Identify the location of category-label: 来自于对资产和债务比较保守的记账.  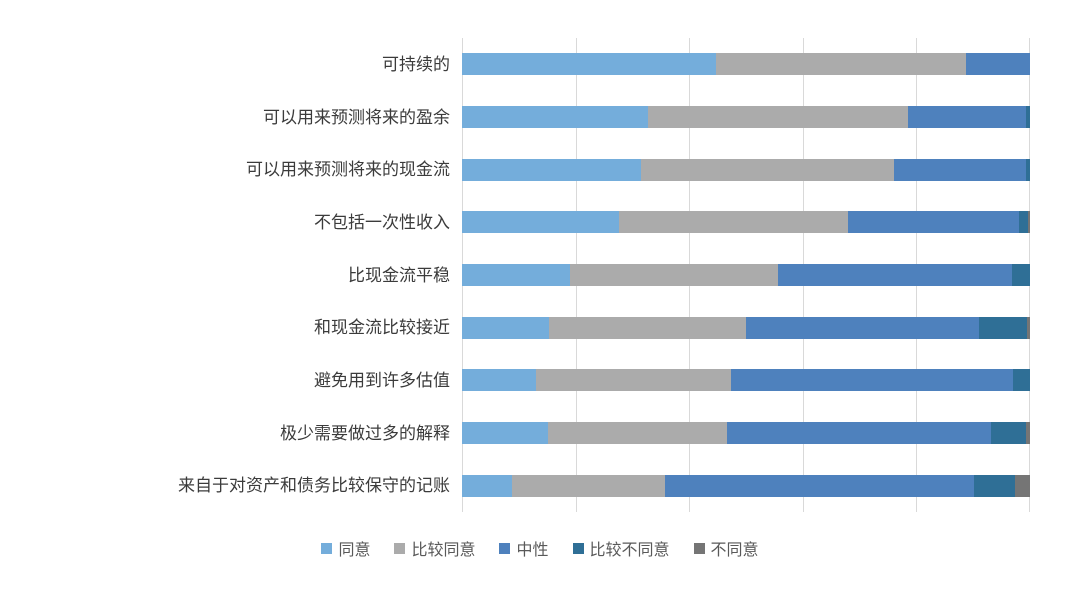
(314, 486).